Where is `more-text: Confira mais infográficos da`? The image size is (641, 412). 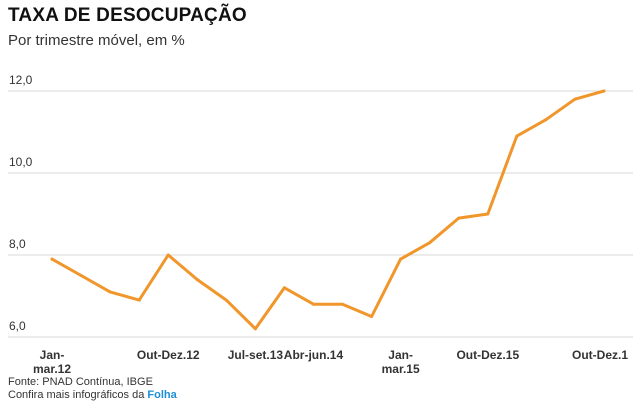
more-text: Confira mais infográficos da is located at coordinates (78, 395).